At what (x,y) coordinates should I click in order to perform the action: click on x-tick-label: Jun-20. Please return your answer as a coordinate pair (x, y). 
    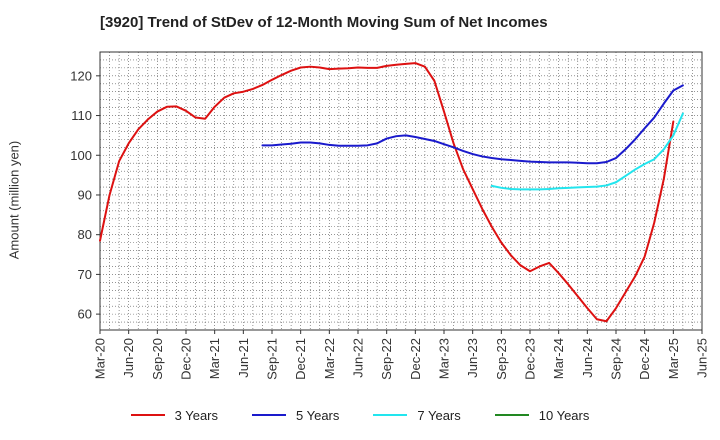
    Looking at the image, I should click on (128, 358).